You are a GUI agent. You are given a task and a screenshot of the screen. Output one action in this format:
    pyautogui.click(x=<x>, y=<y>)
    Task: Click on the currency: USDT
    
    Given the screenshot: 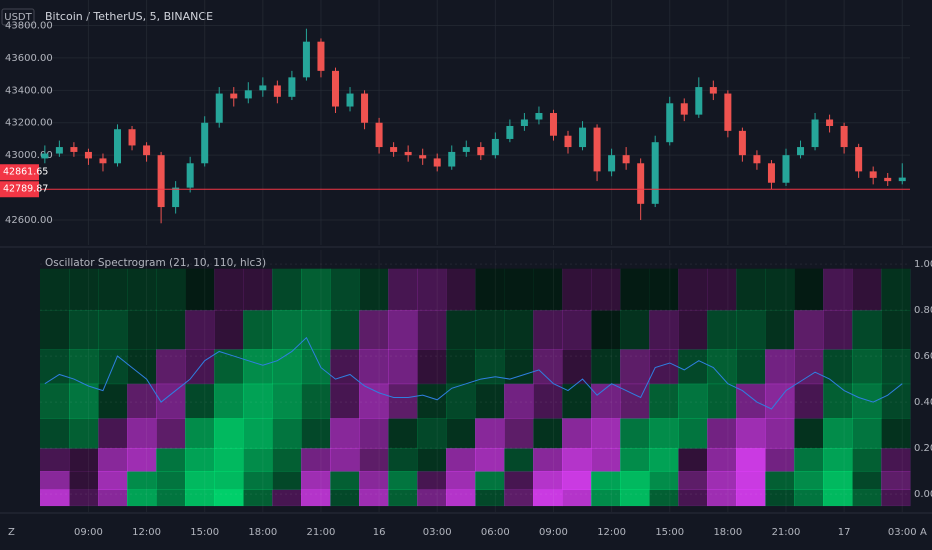 What is the action you would take?
    pyautogui.click(x=18, y=17)
    